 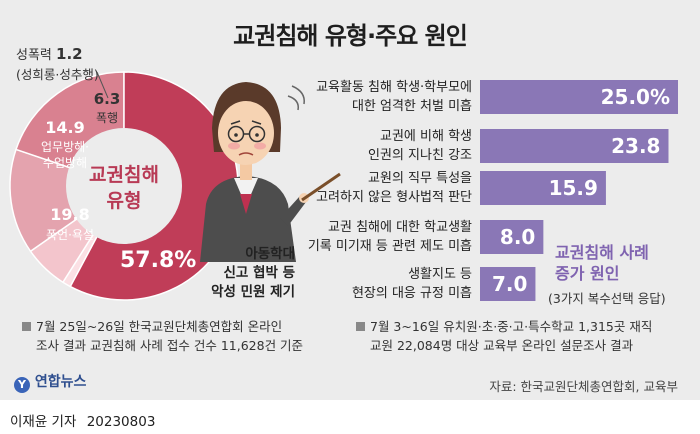 What do you see at coordinates (360, 326) in the screenshot?
I see `note-right-bullet-icon` at bounding box center [360, 326].